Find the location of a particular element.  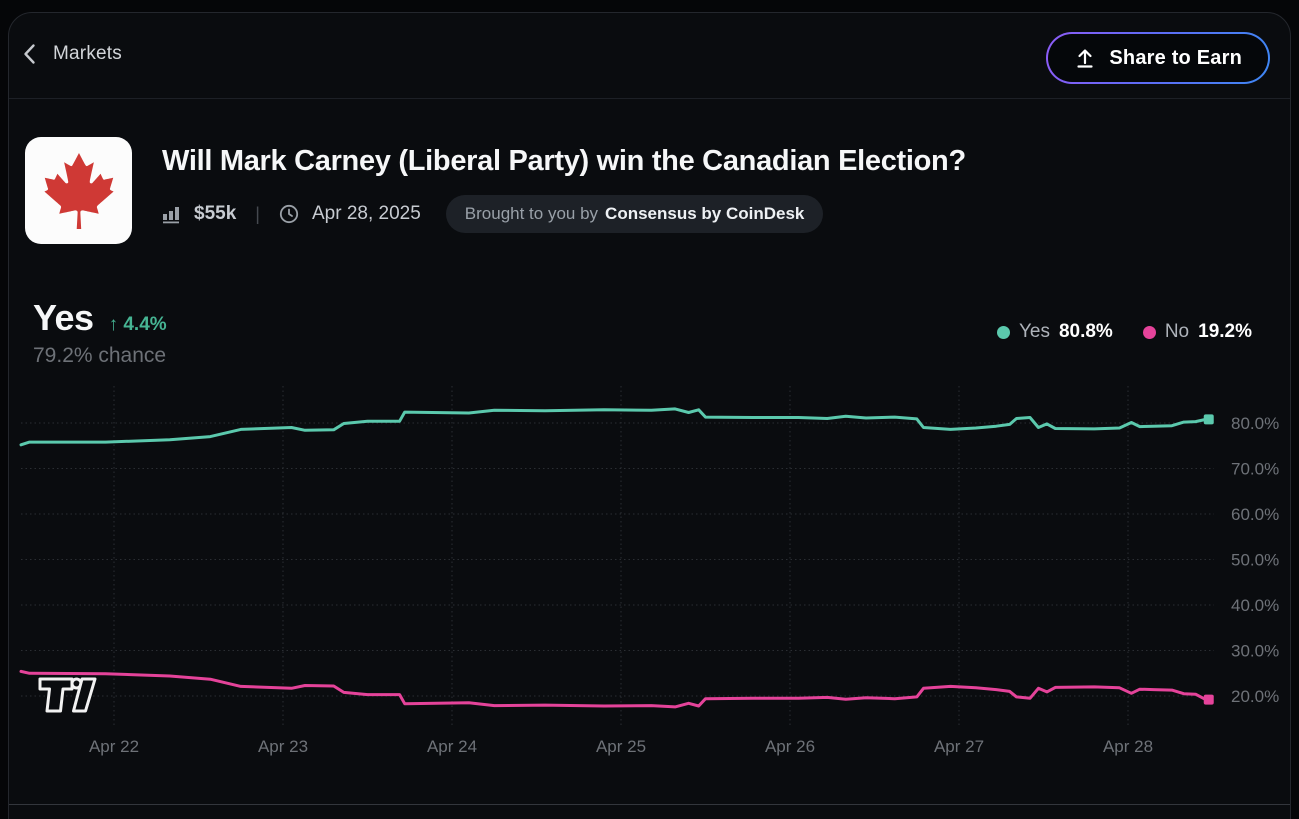

x-axis-tick: Apr 27 is located at coordinates (959, 746).